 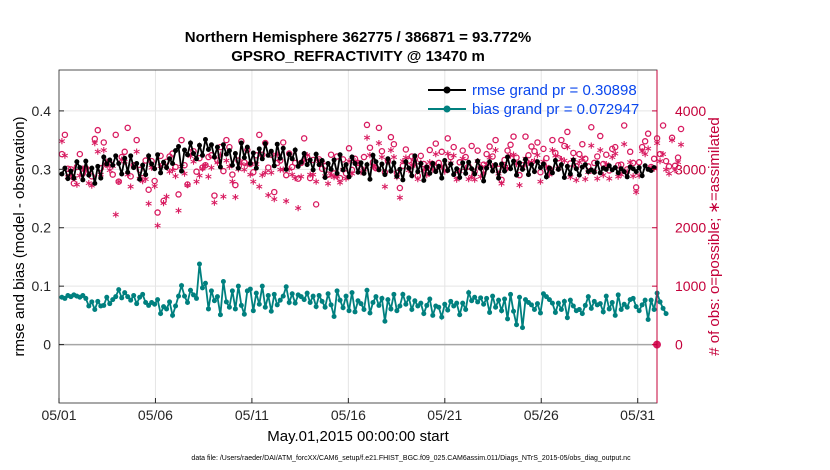 I want to click on y-left-tick-label: 0.1, so click(x=42, y=286).